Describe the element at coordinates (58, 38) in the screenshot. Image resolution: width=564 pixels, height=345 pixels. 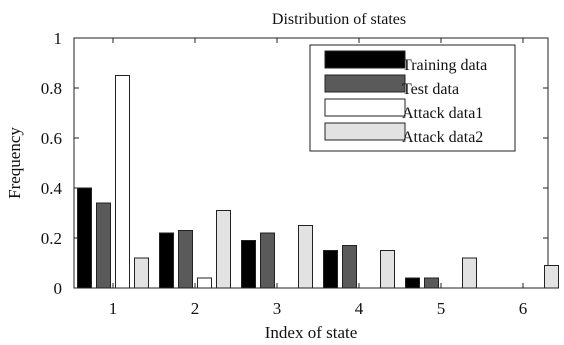
I see `y-tick-label: 1` at that location.